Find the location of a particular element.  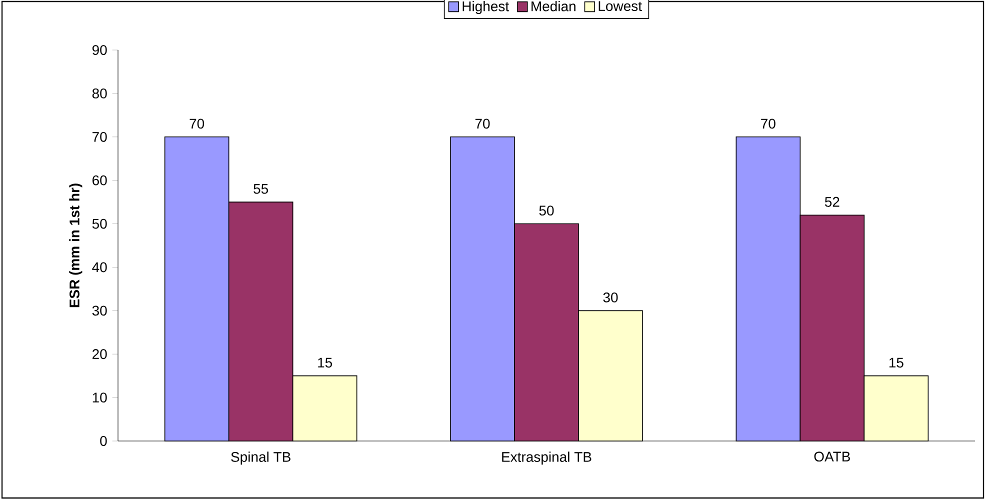

legend-label: Lowest is located at coordinates (620, 6).